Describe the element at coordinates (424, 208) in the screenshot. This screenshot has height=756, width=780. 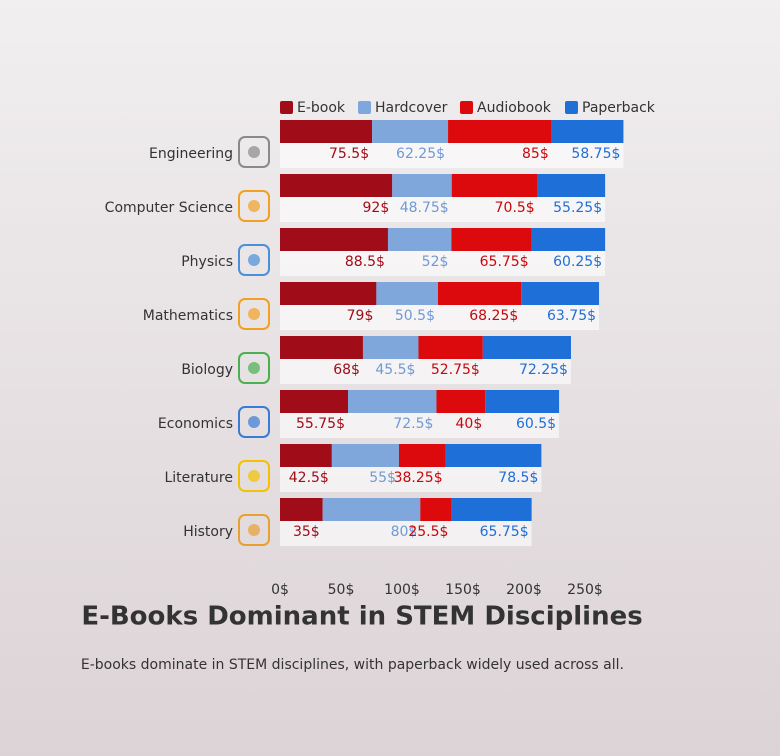
I see `value-label: 48.75$` at that location.